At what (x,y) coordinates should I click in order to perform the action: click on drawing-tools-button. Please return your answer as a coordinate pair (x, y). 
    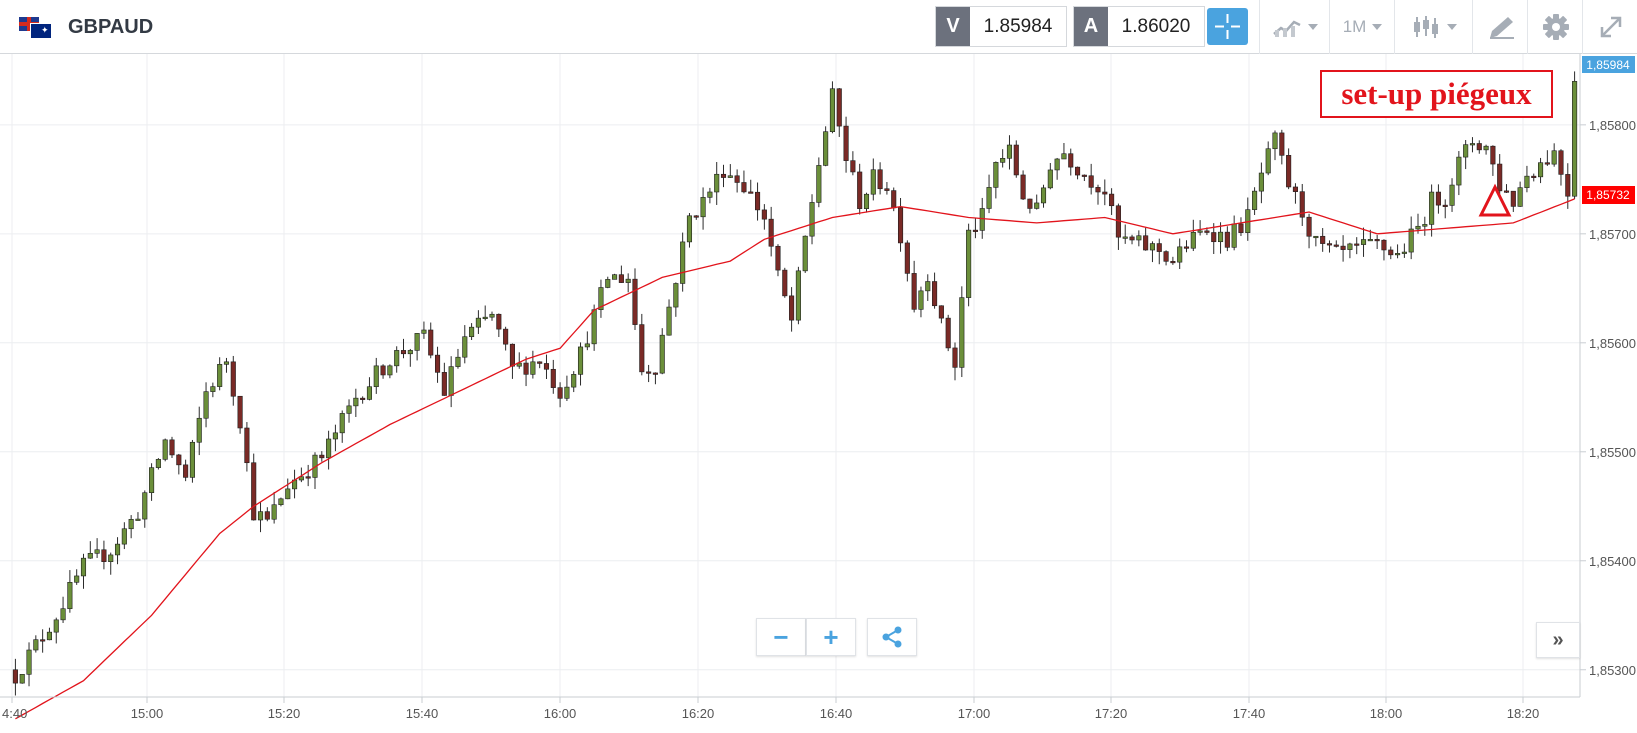
    Looking at the image, I should click on (1500, 27).